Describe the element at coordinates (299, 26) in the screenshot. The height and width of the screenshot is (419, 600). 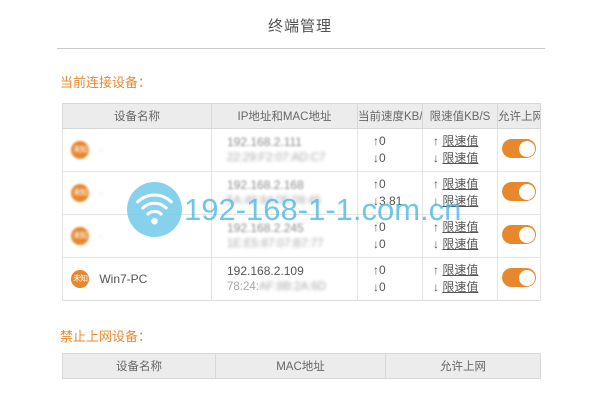
I see `page-title: 终端管理` at that location.